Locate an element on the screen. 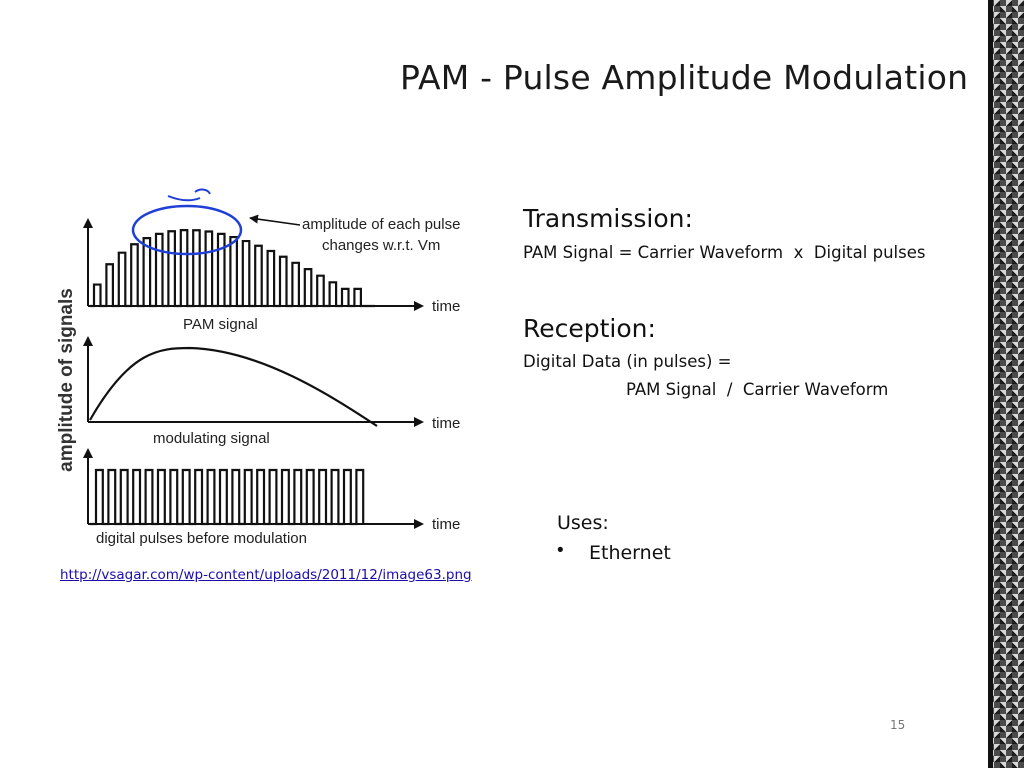 The width and height of the screenshot is (1024, 768). slide-title: PAM - Pulse Amplitude Modulation is located at coordinates (684, 77).